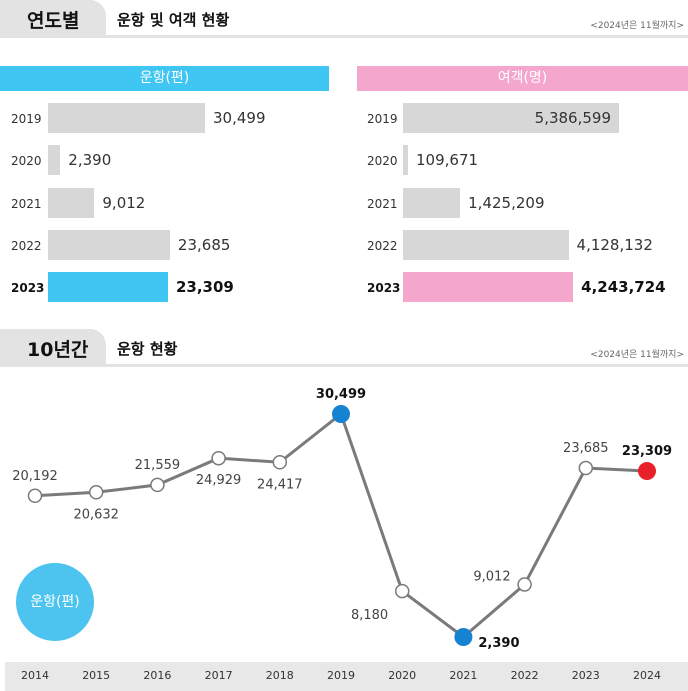 Image resolution: width=688 pixels, height=691 pixels. Describe the element at coordinates (164, 78) in the screenshot. I see `flight-panel-header: 운항(편)` at that location.